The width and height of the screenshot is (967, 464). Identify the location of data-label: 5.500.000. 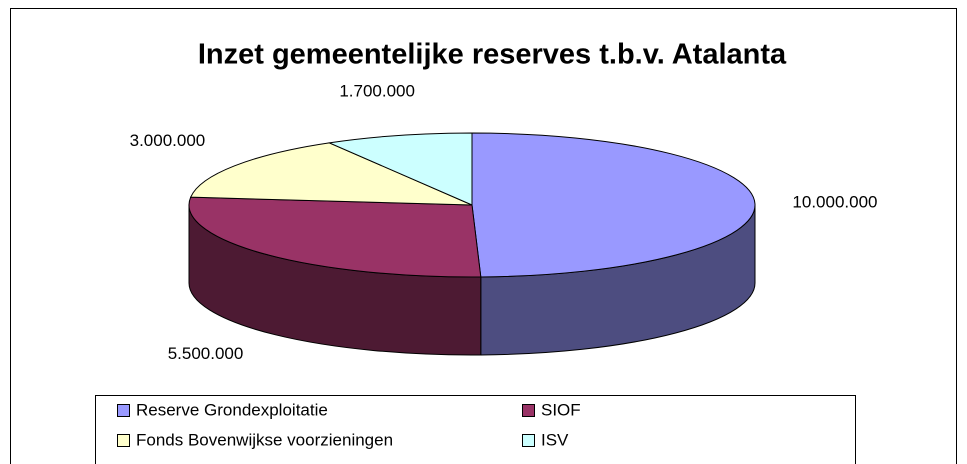
(206, 353).